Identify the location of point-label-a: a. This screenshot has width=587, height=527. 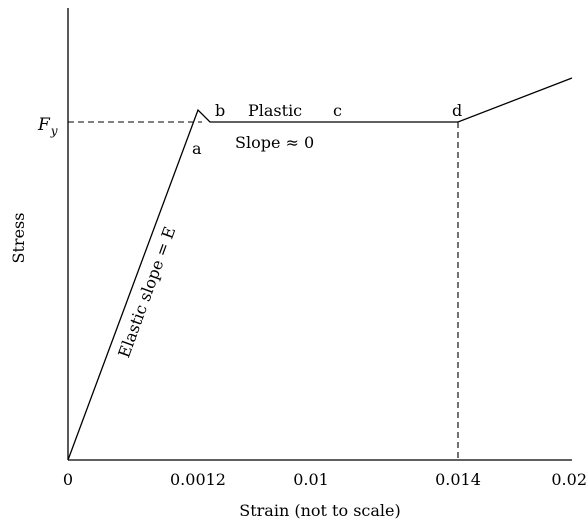
(197, 148).